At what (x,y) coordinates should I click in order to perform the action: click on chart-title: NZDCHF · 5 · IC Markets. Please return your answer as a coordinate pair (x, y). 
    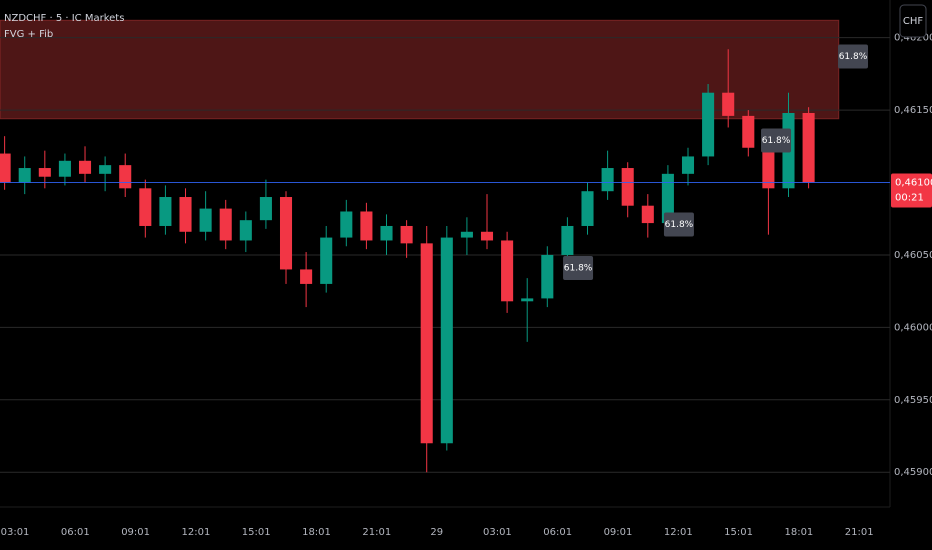
    Looking at the image, I should click on (64, 18).